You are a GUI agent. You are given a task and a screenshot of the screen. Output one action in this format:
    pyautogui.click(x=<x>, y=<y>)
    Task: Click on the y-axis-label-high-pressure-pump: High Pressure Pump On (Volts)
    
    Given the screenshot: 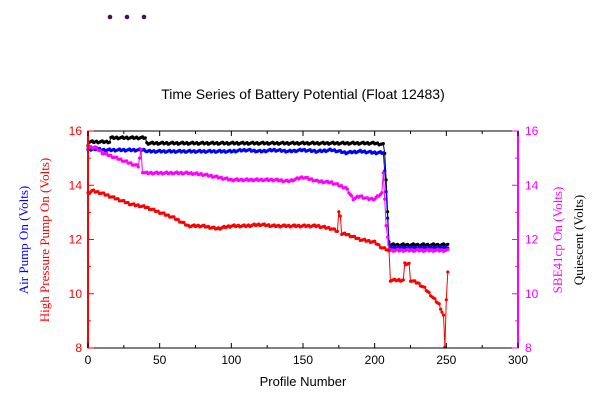 What is the action you would take?
    pyautogui.click(x=44, y=240)
    